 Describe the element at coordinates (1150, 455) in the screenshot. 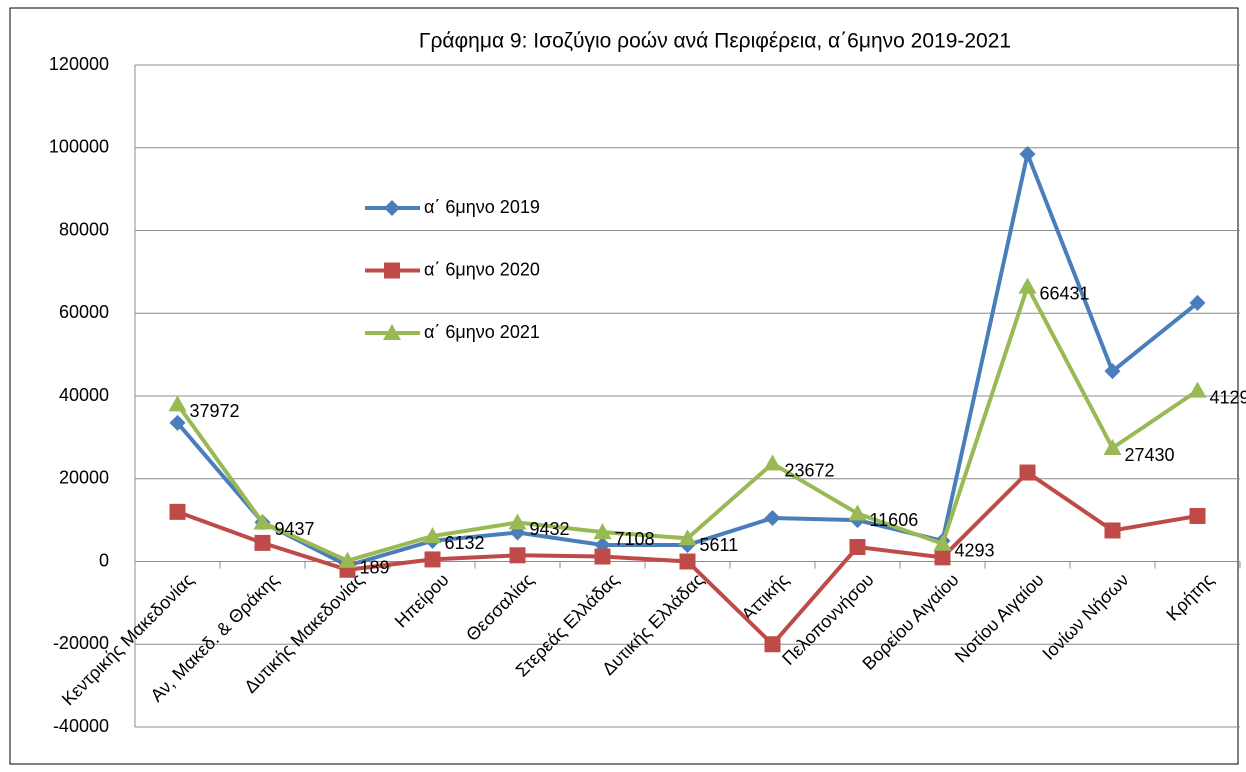

I see `data-label: 27430` at that location.